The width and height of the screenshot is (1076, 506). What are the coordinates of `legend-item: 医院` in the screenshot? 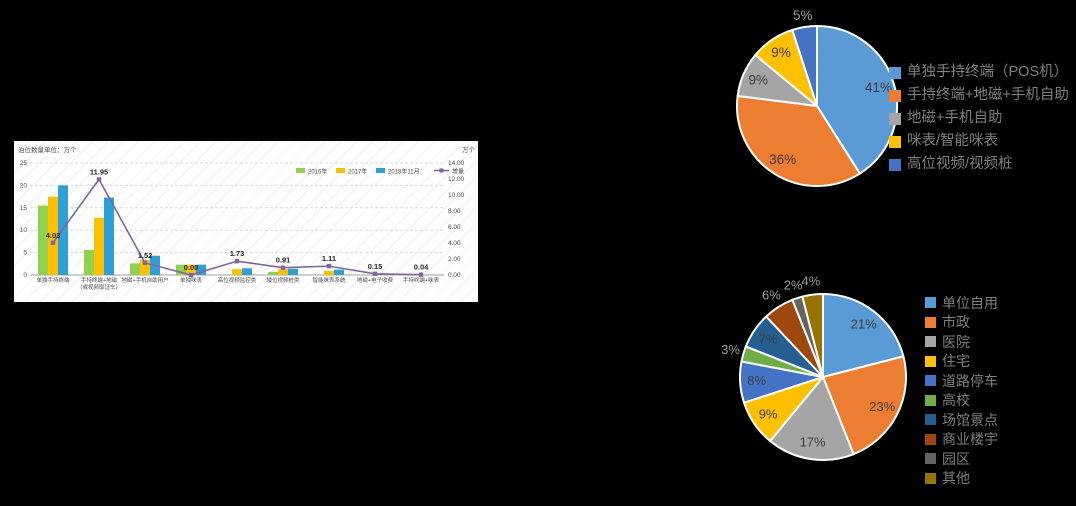 It's located at (961, 342).